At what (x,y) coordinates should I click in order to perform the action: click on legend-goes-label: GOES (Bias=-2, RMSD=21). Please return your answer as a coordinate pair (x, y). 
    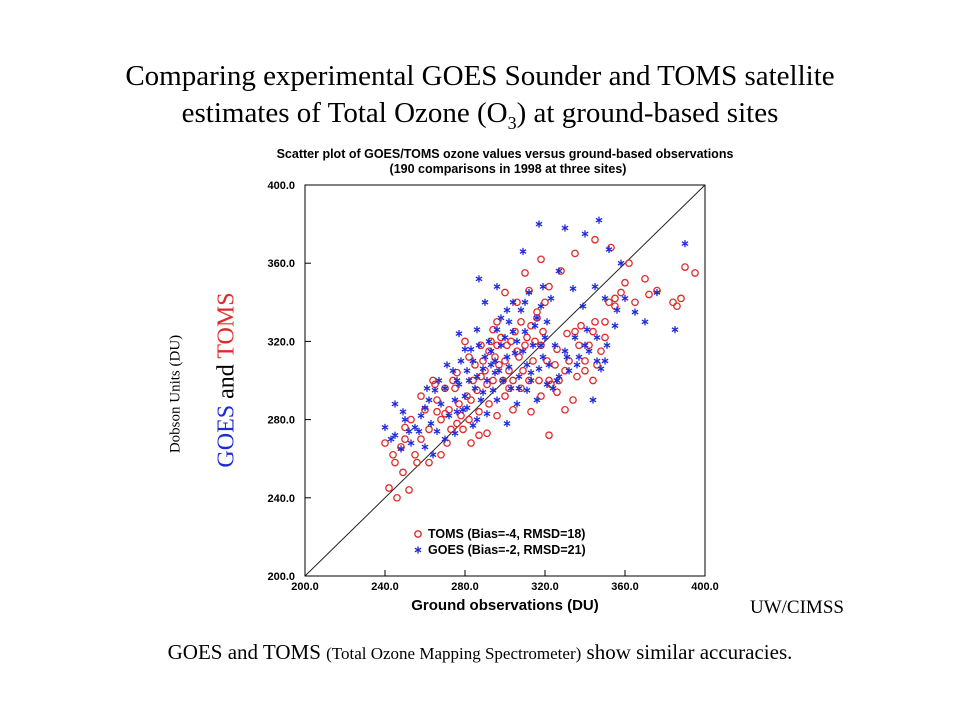
    Looking at the image, I should click on (507, 550).